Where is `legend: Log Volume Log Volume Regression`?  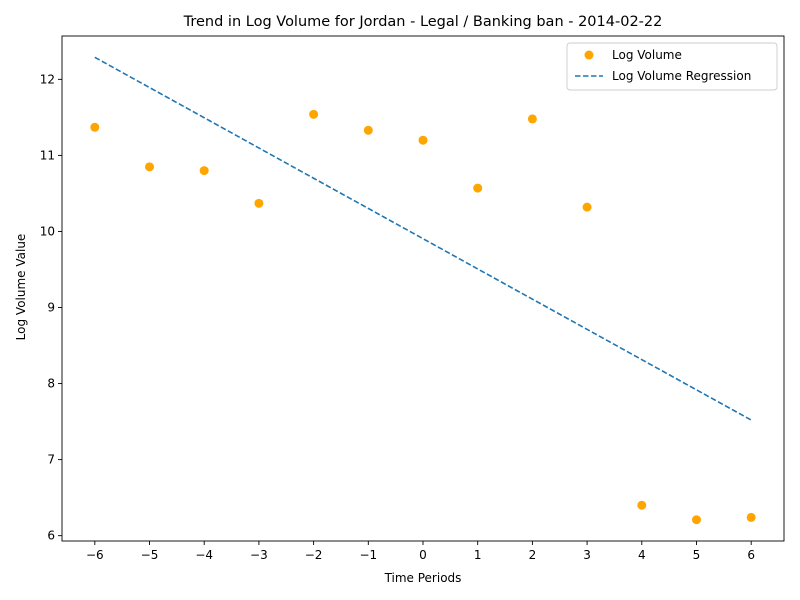 legend: Log Volume Log Volume Regression is located at coordinates (672, 66).